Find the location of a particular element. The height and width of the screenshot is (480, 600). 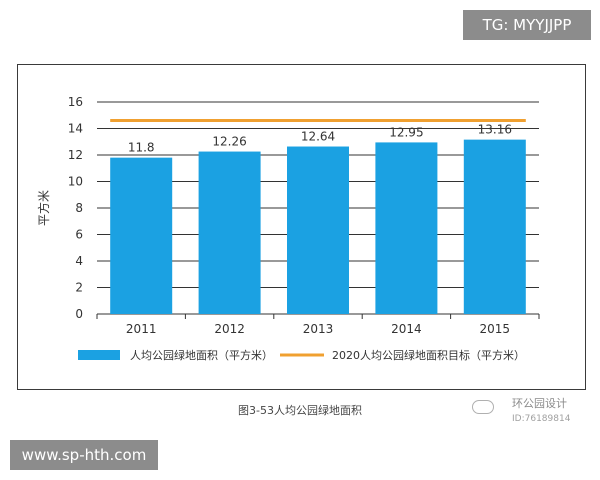

y-tick-label: 8 is located at coordinates (79, 208).